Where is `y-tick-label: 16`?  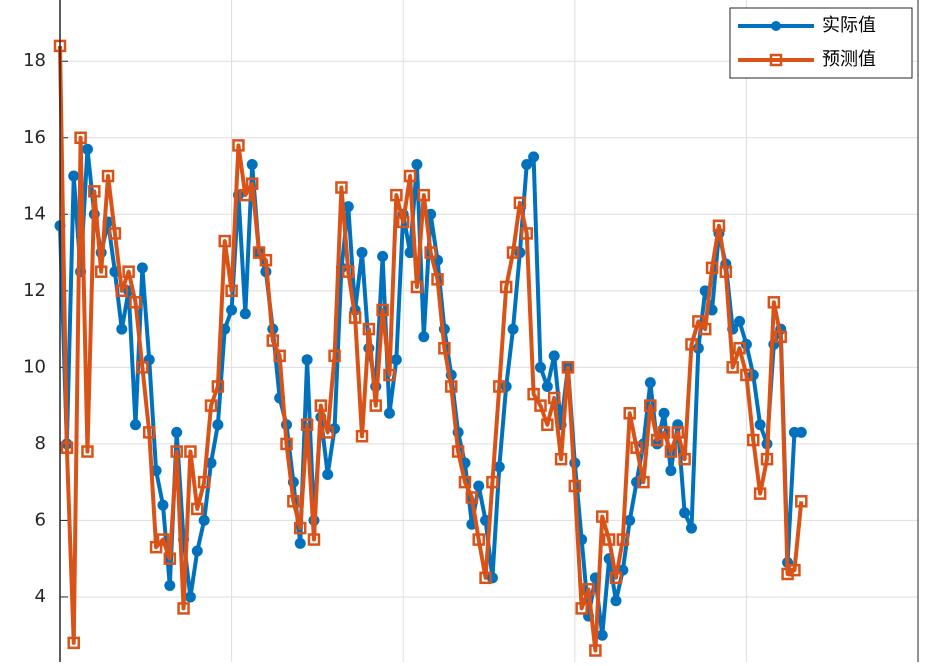 y-tick-label: 16 is located at coordinates (34, 137).